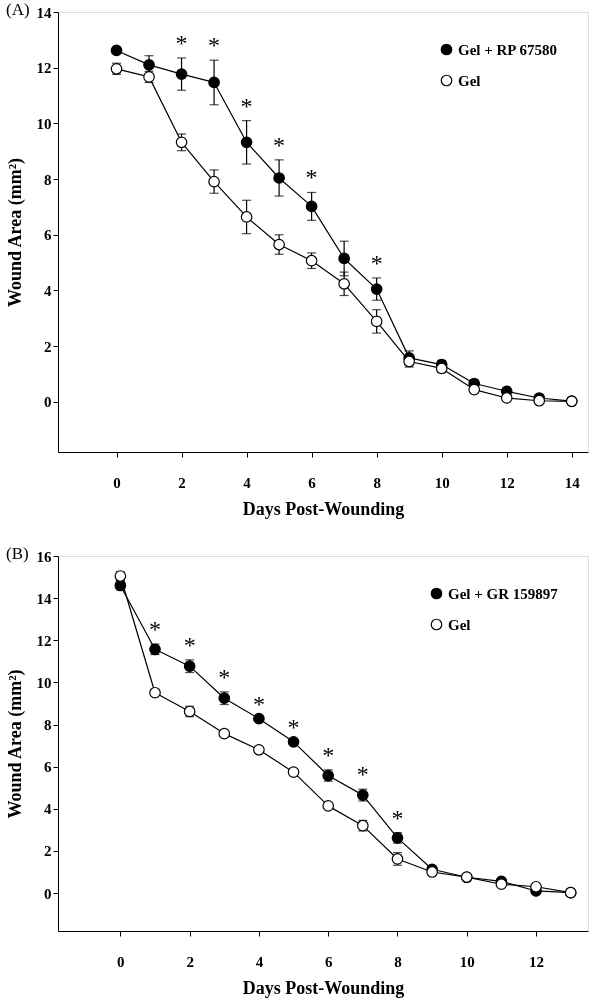  What do you see at coordinates (507, 49) in the screenshot?
I see `legend-label: Gel + RP 67580` at bounding box center [507, 49].